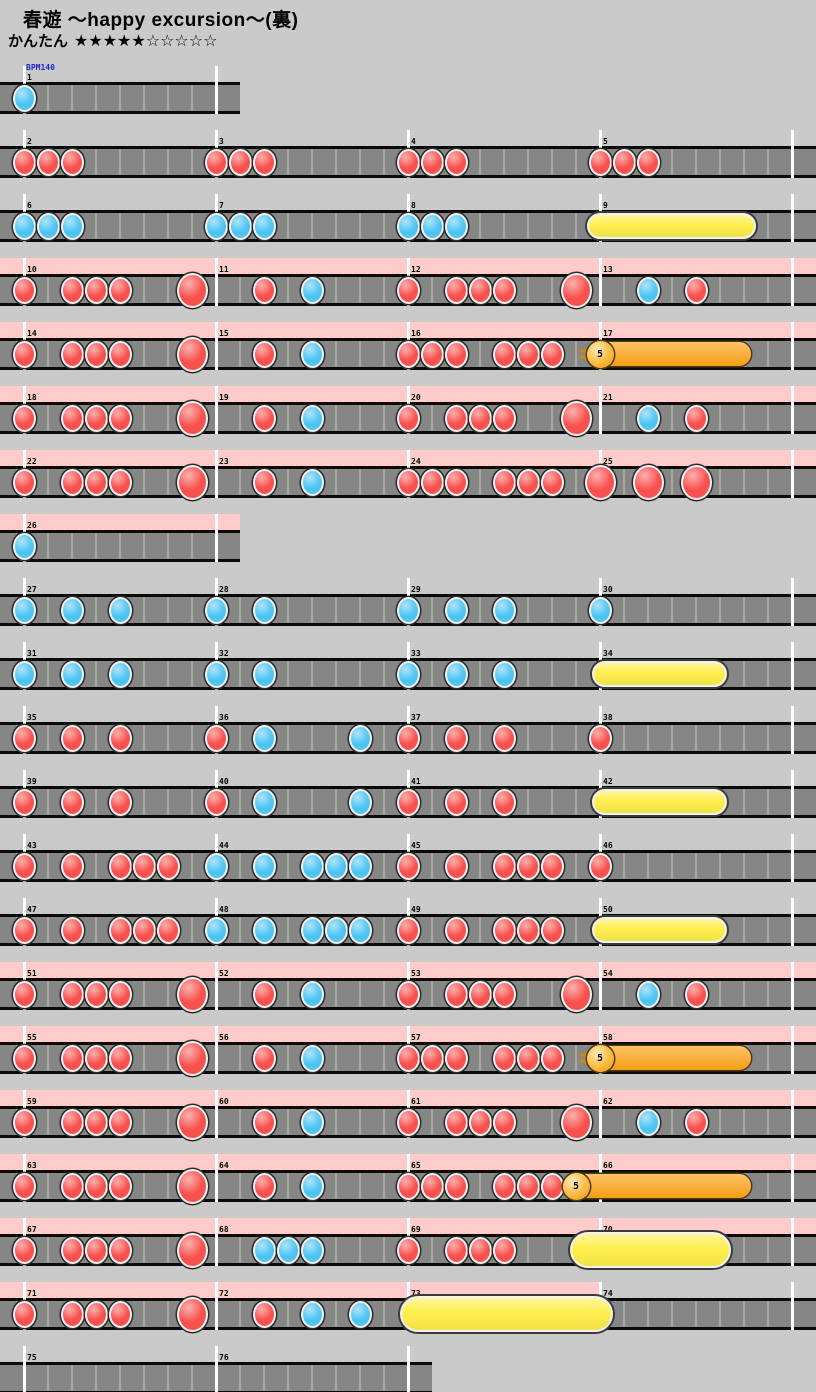  Describe the element at coordinates (221, 205) in the screenshot. I see `measure-number: 7` at that location.